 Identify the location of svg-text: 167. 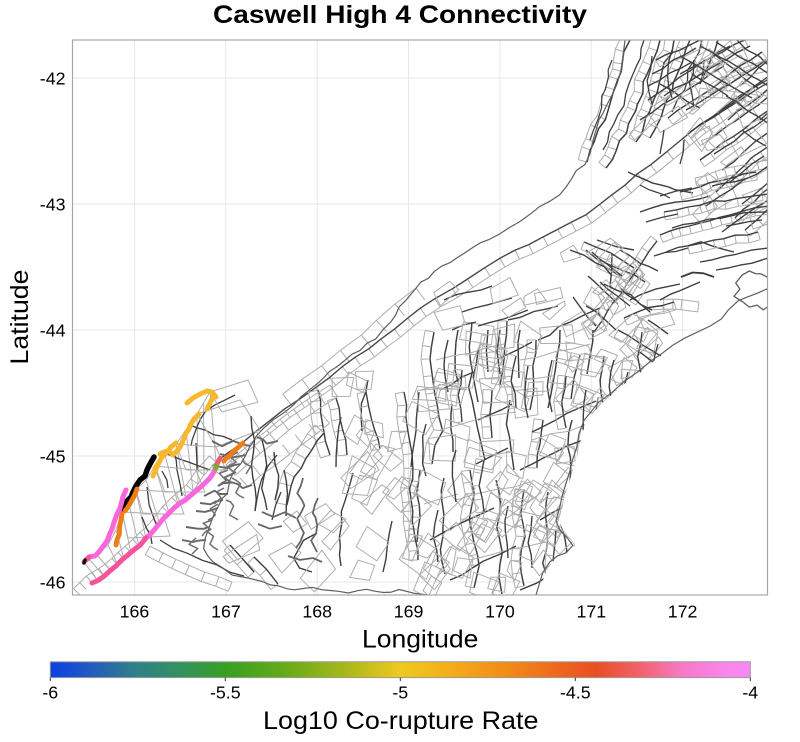
(226, 612).